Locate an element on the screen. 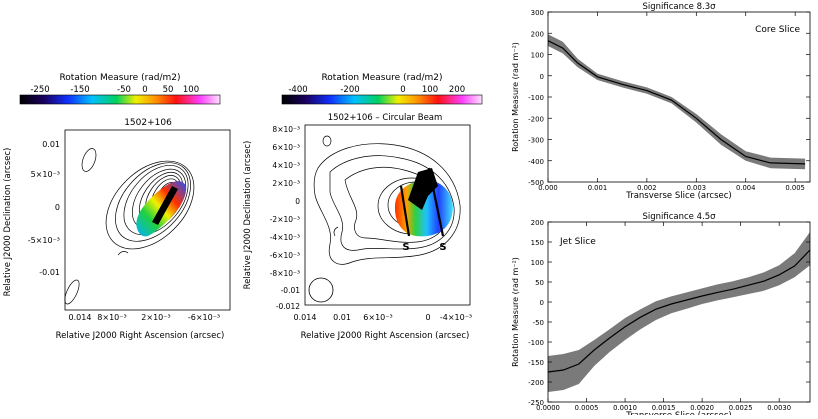 The width and height of the screenshot is (818, 419). left-ytick: -0.01 is located at coordinates (49, 272).